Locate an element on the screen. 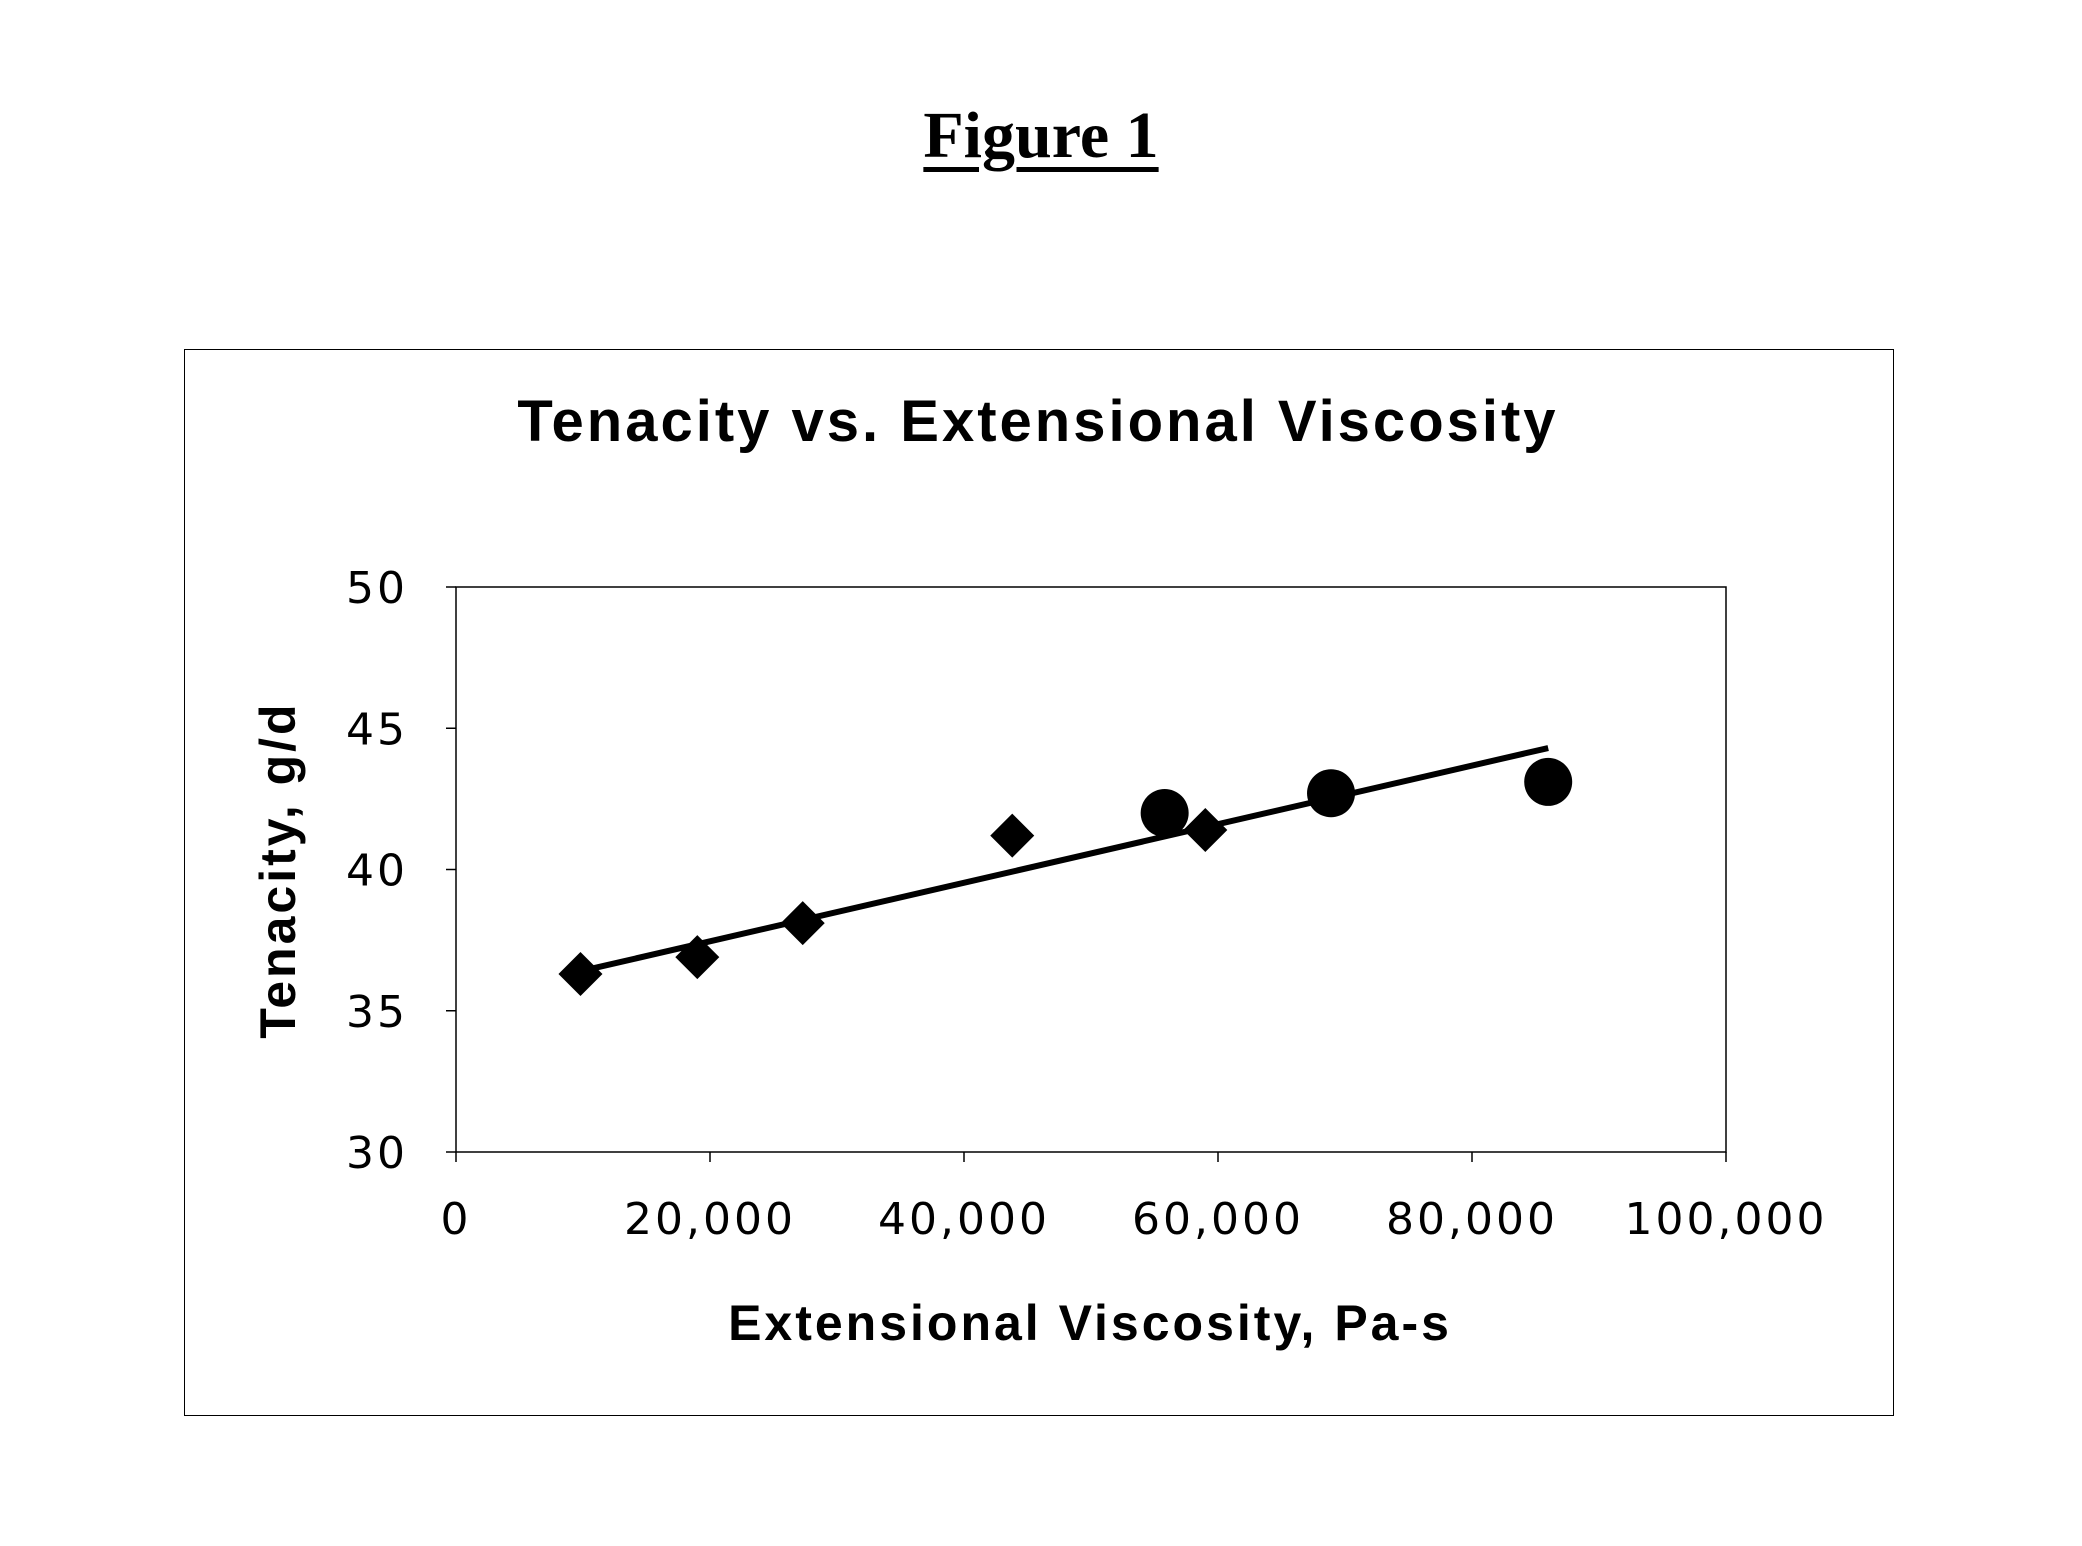 The height and width of the screenshot is (1546, 2082). y-tick-label: 30 is located at coordinates (377, 1153).